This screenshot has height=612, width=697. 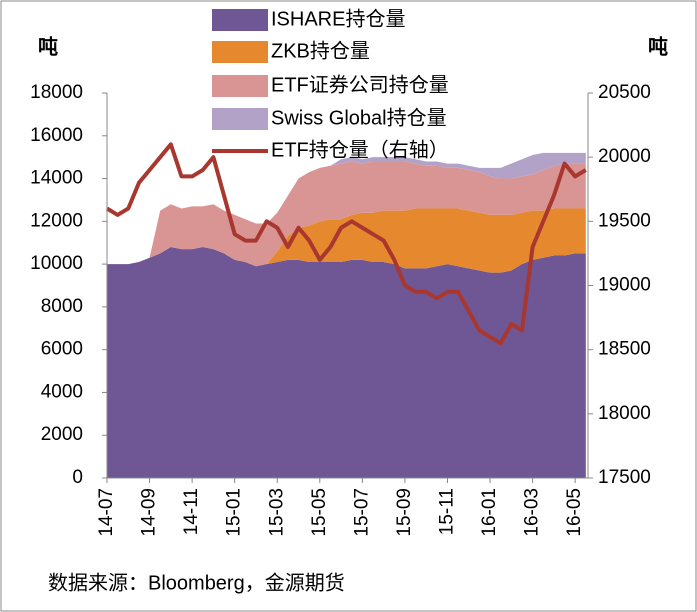 I want to click on x-tick-label: 16-01, so click(x=489, y=512).